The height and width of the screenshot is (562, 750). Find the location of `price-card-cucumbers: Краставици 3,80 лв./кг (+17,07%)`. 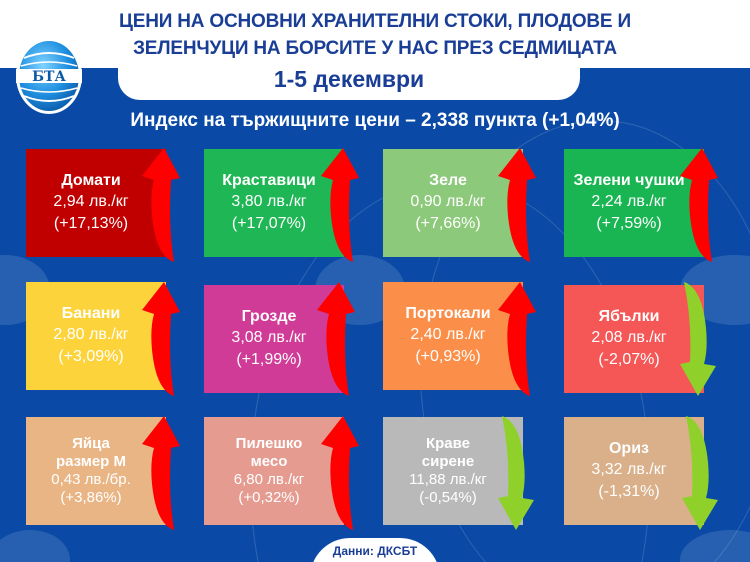

price-card-cucumbers: Краставици 3,80 лв./кг (+17,07%) is located at coordinates (274, 203).